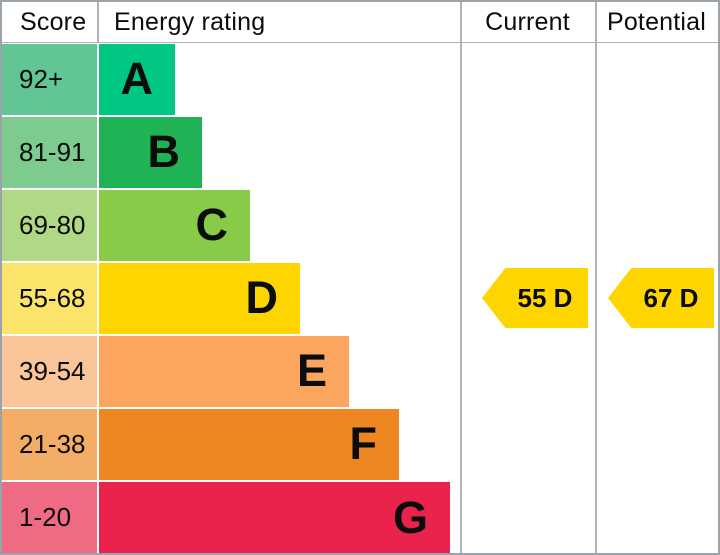 This screenshot has width=720, height=555. Describe the element at coordinates (53, 22) in the screenshot. I see `header-score: Score` at that location.